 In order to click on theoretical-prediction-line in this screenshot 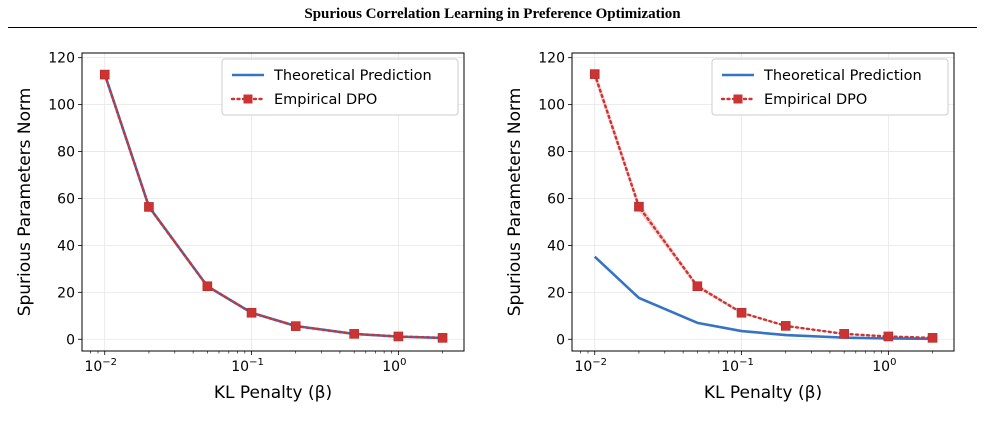, I will do `click(763, 298)`.